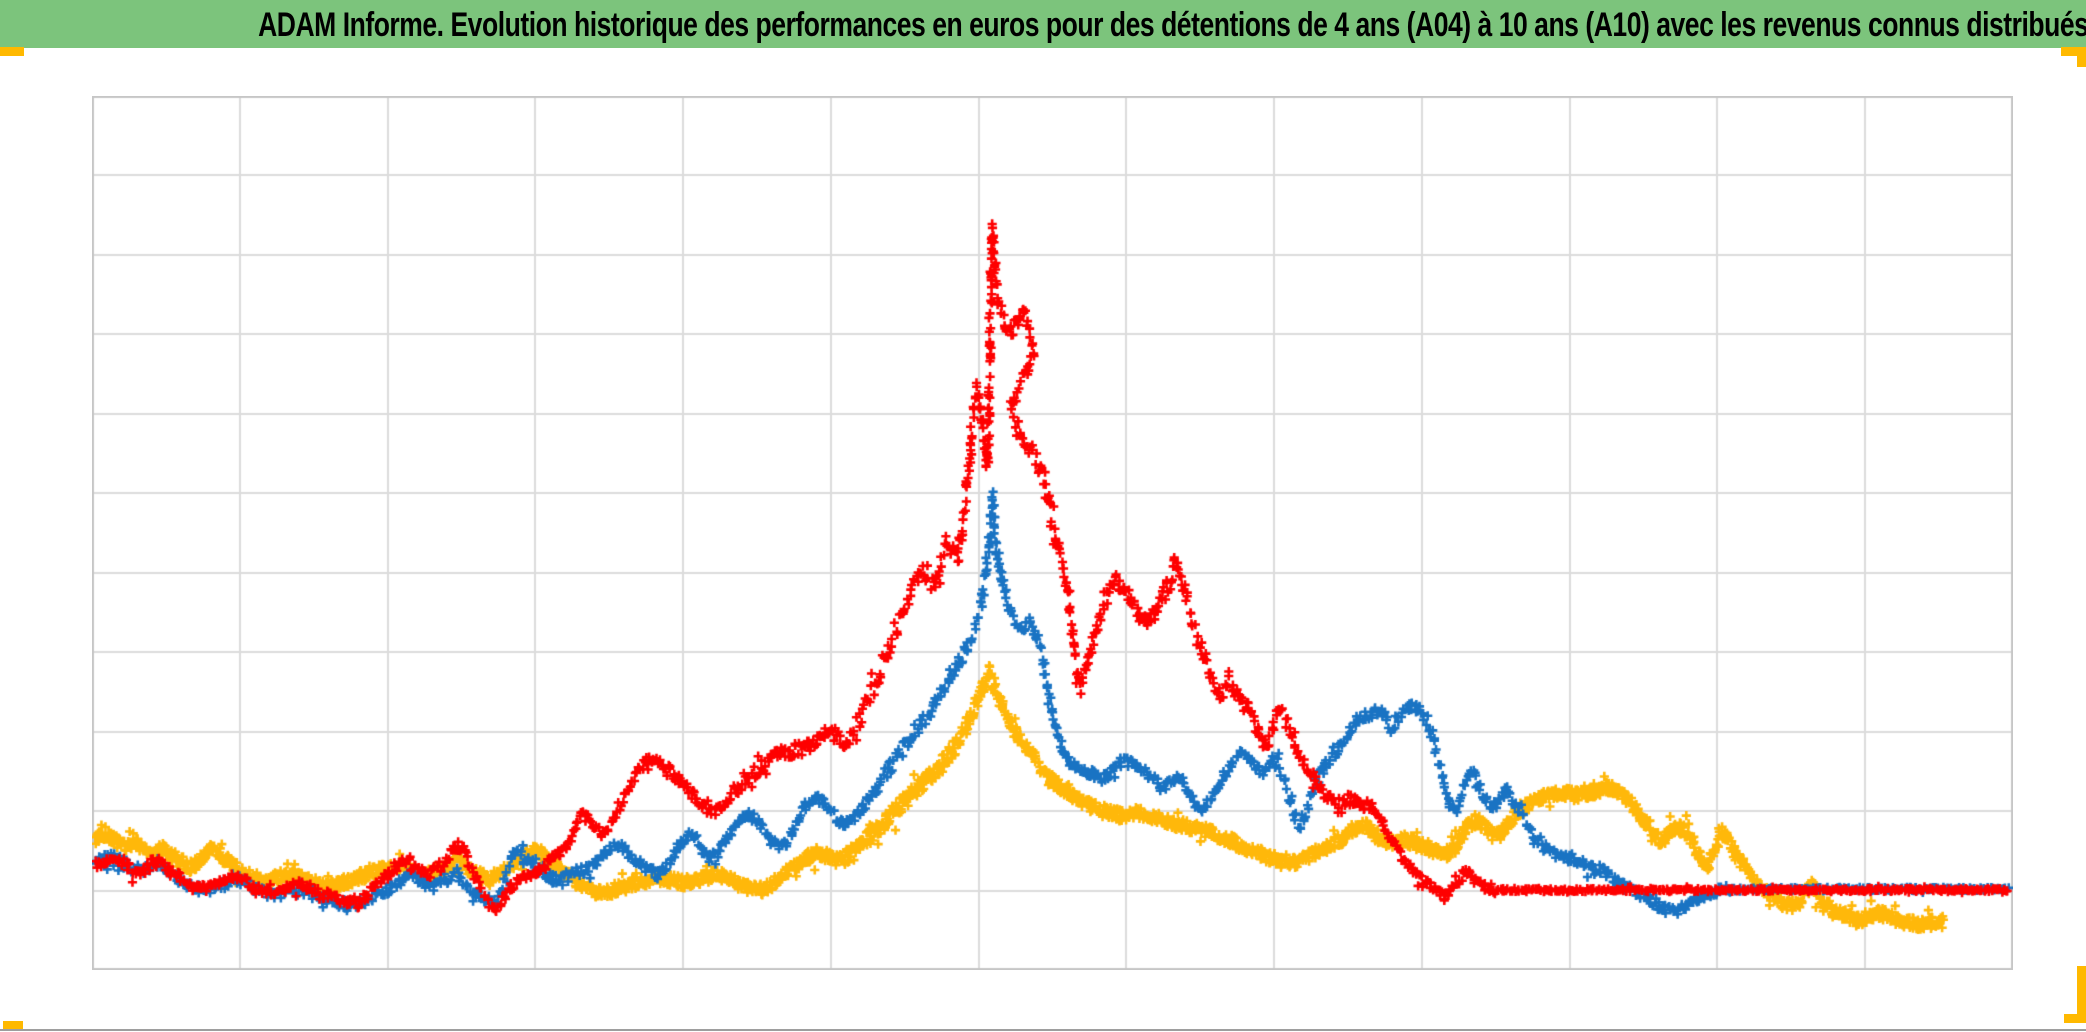  I want to click on corner-mark-bottom-left, so click(13, 1025).